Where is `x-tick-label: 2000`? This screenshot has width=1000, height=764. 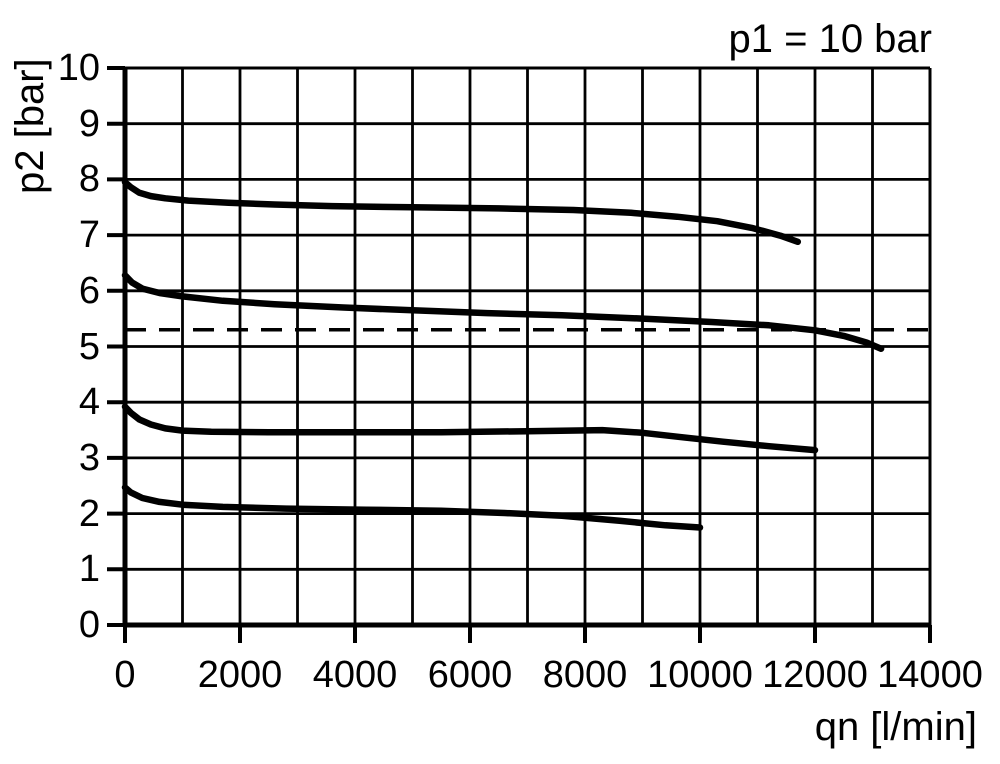
x-tick-label: 2000 is located at coordinates (240, 675).